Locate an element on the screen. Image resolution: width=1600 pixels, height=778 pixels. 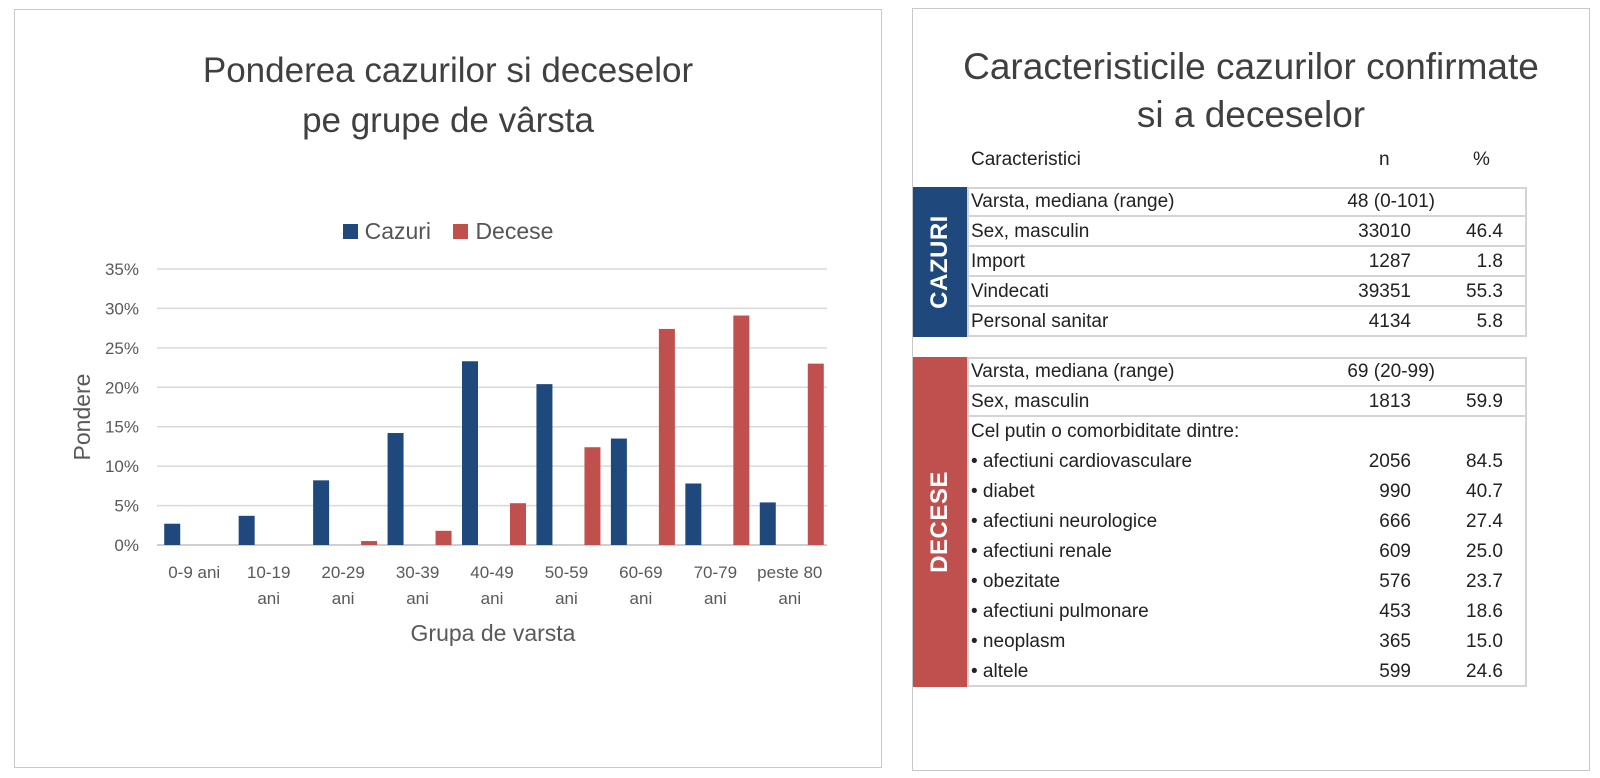
section-label-decese: DECESE is located at coordinates (939, 522).